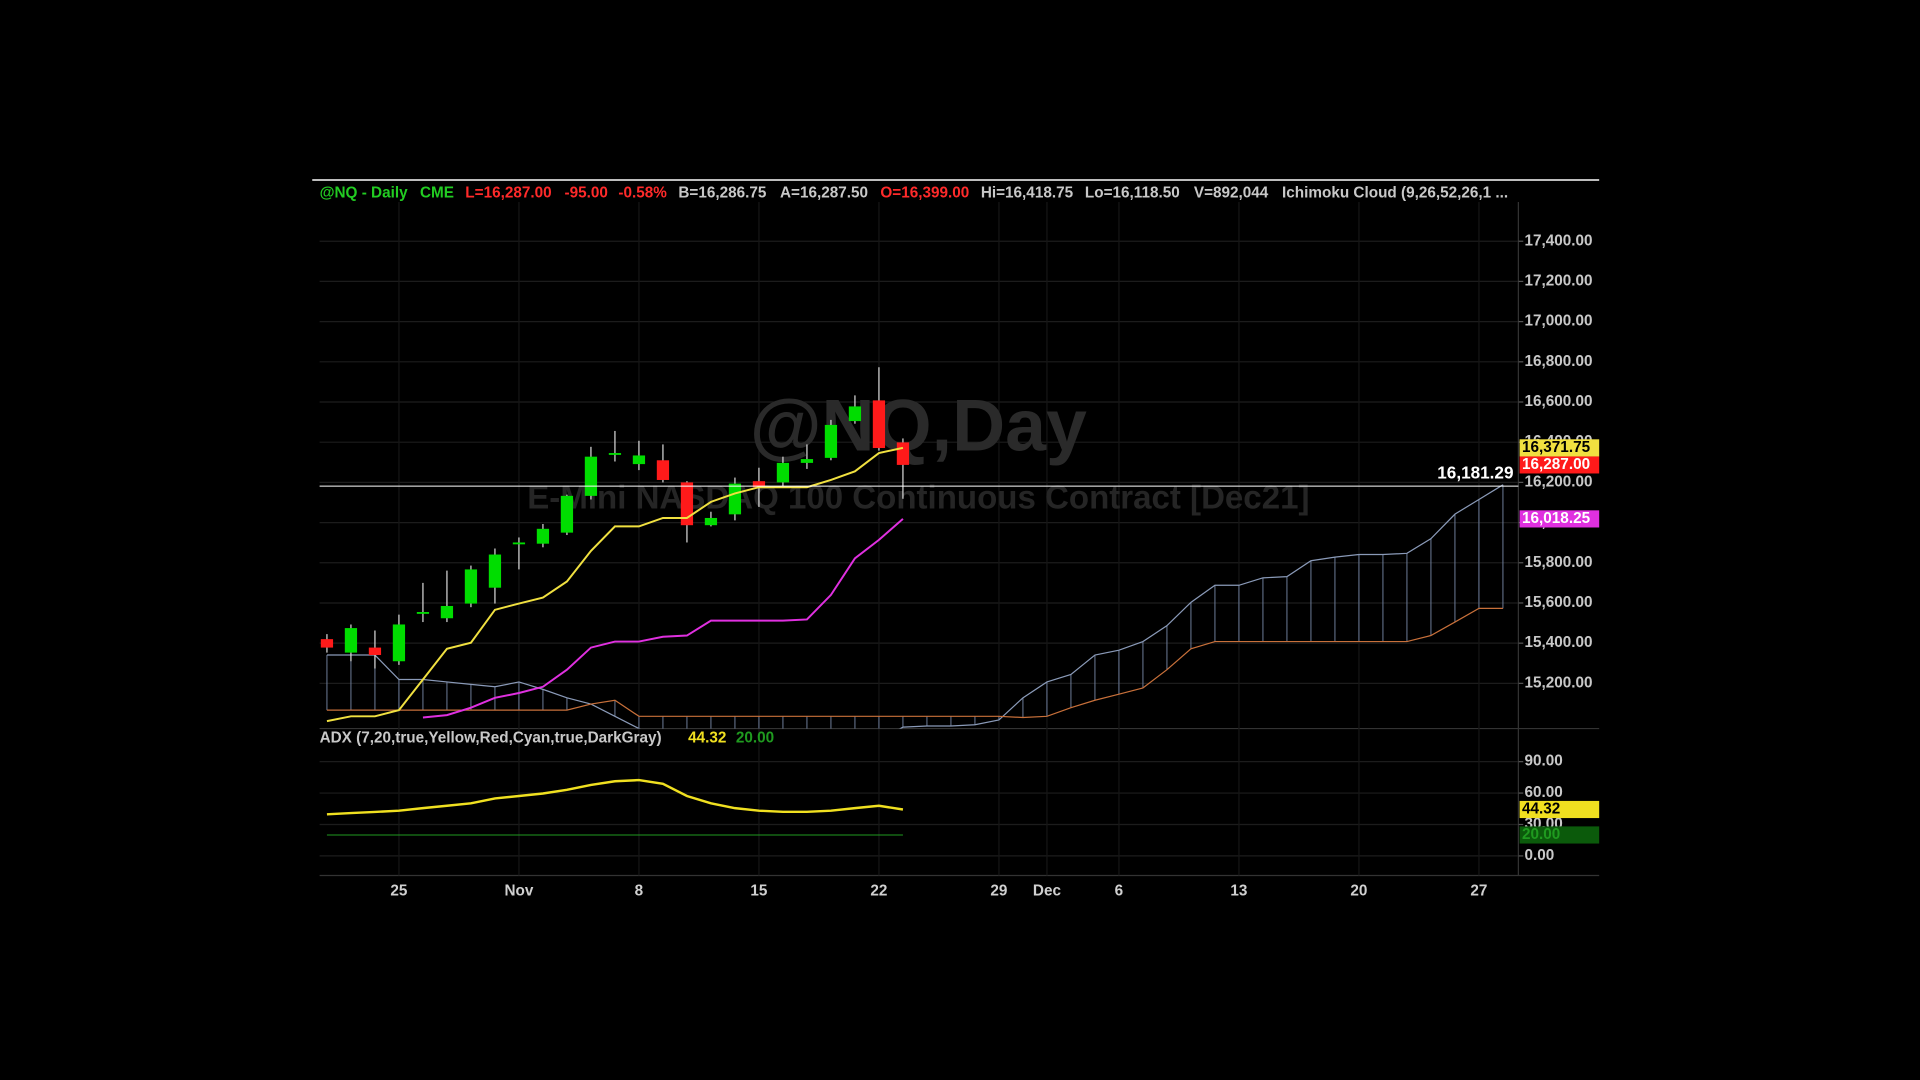  I want to click on header-item: L=16,287.00, so click(508, 193).